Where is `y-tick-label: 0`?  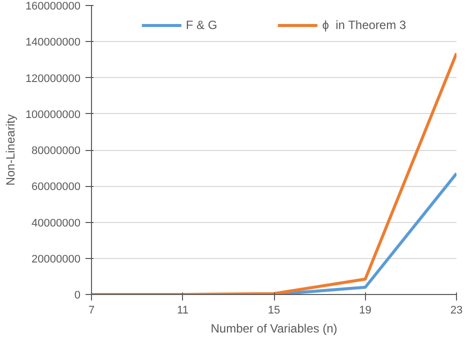 y-tick-label: 0 is located at coordinates (77, 296).